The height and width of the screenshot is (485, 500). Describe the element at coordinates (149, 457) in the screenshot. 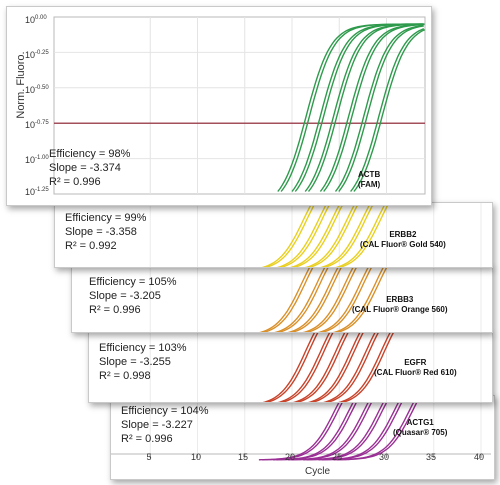

I see `x-tick-label: 5` at that location.